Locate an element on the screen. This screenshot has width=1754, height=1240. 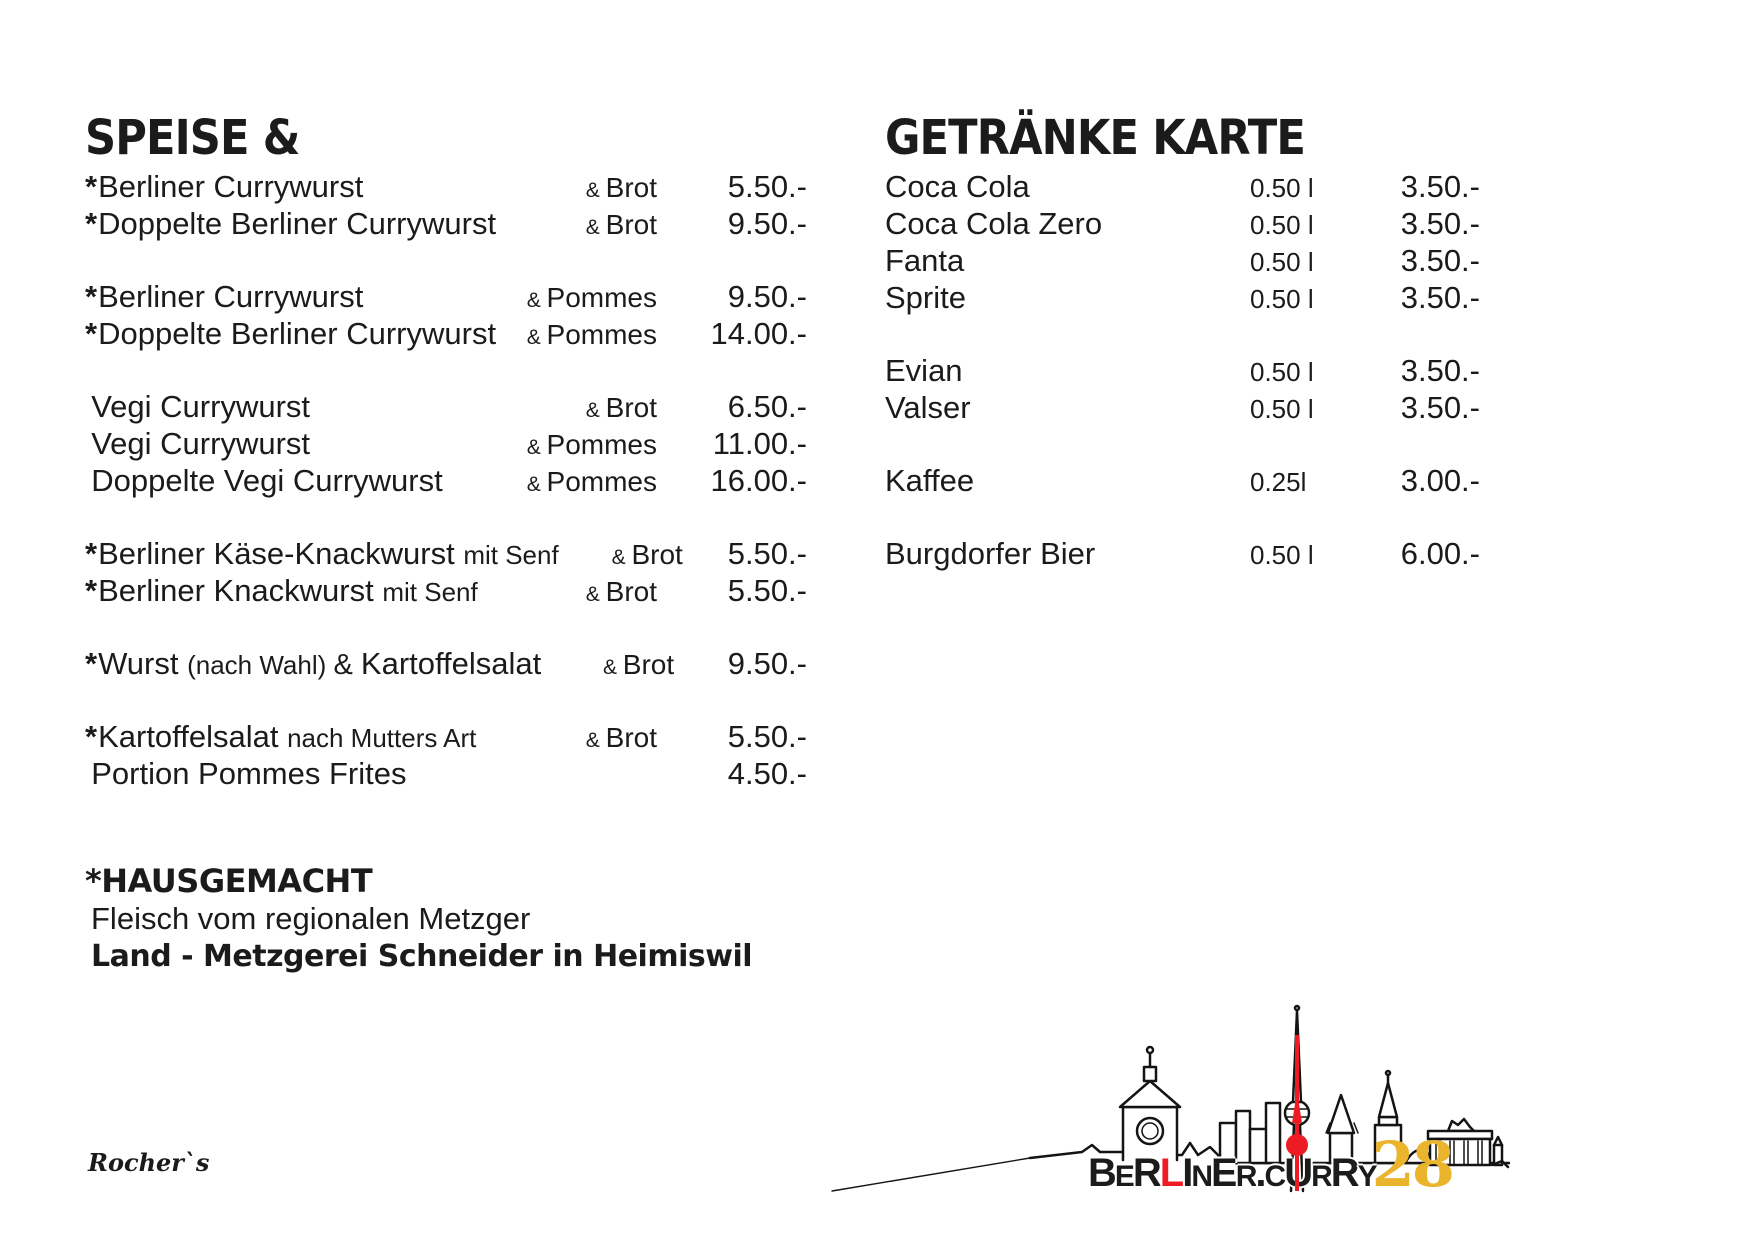
brand-letter: L is located at coordinates (1171, 1173).